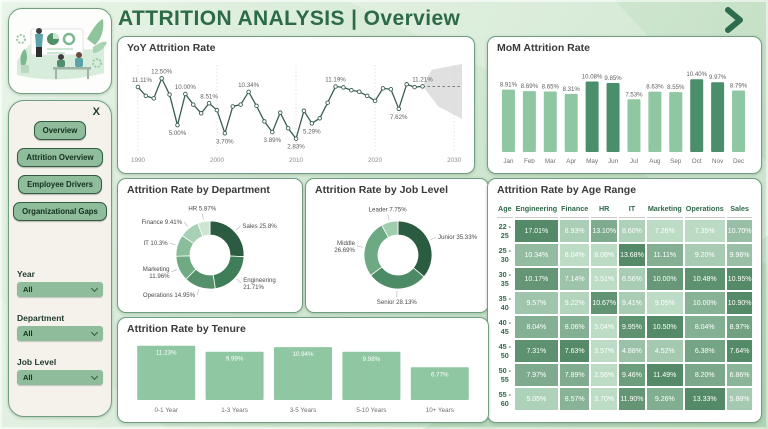 Image resolution: width=768 pixels, height=429 pixels. What do you see at coordinates (536, 351) in the screenshot?
I see `heatmap-cell: 7.31%` at bounding box center [536, 351].